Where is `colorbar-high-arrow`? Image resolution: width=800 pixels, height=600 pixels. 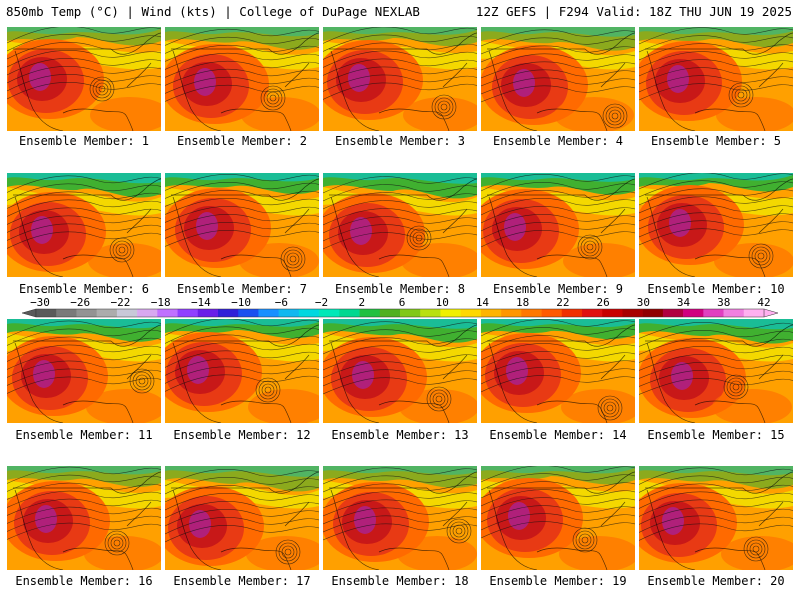 colorbar-high-arrow is located at coordinates (771, 313).